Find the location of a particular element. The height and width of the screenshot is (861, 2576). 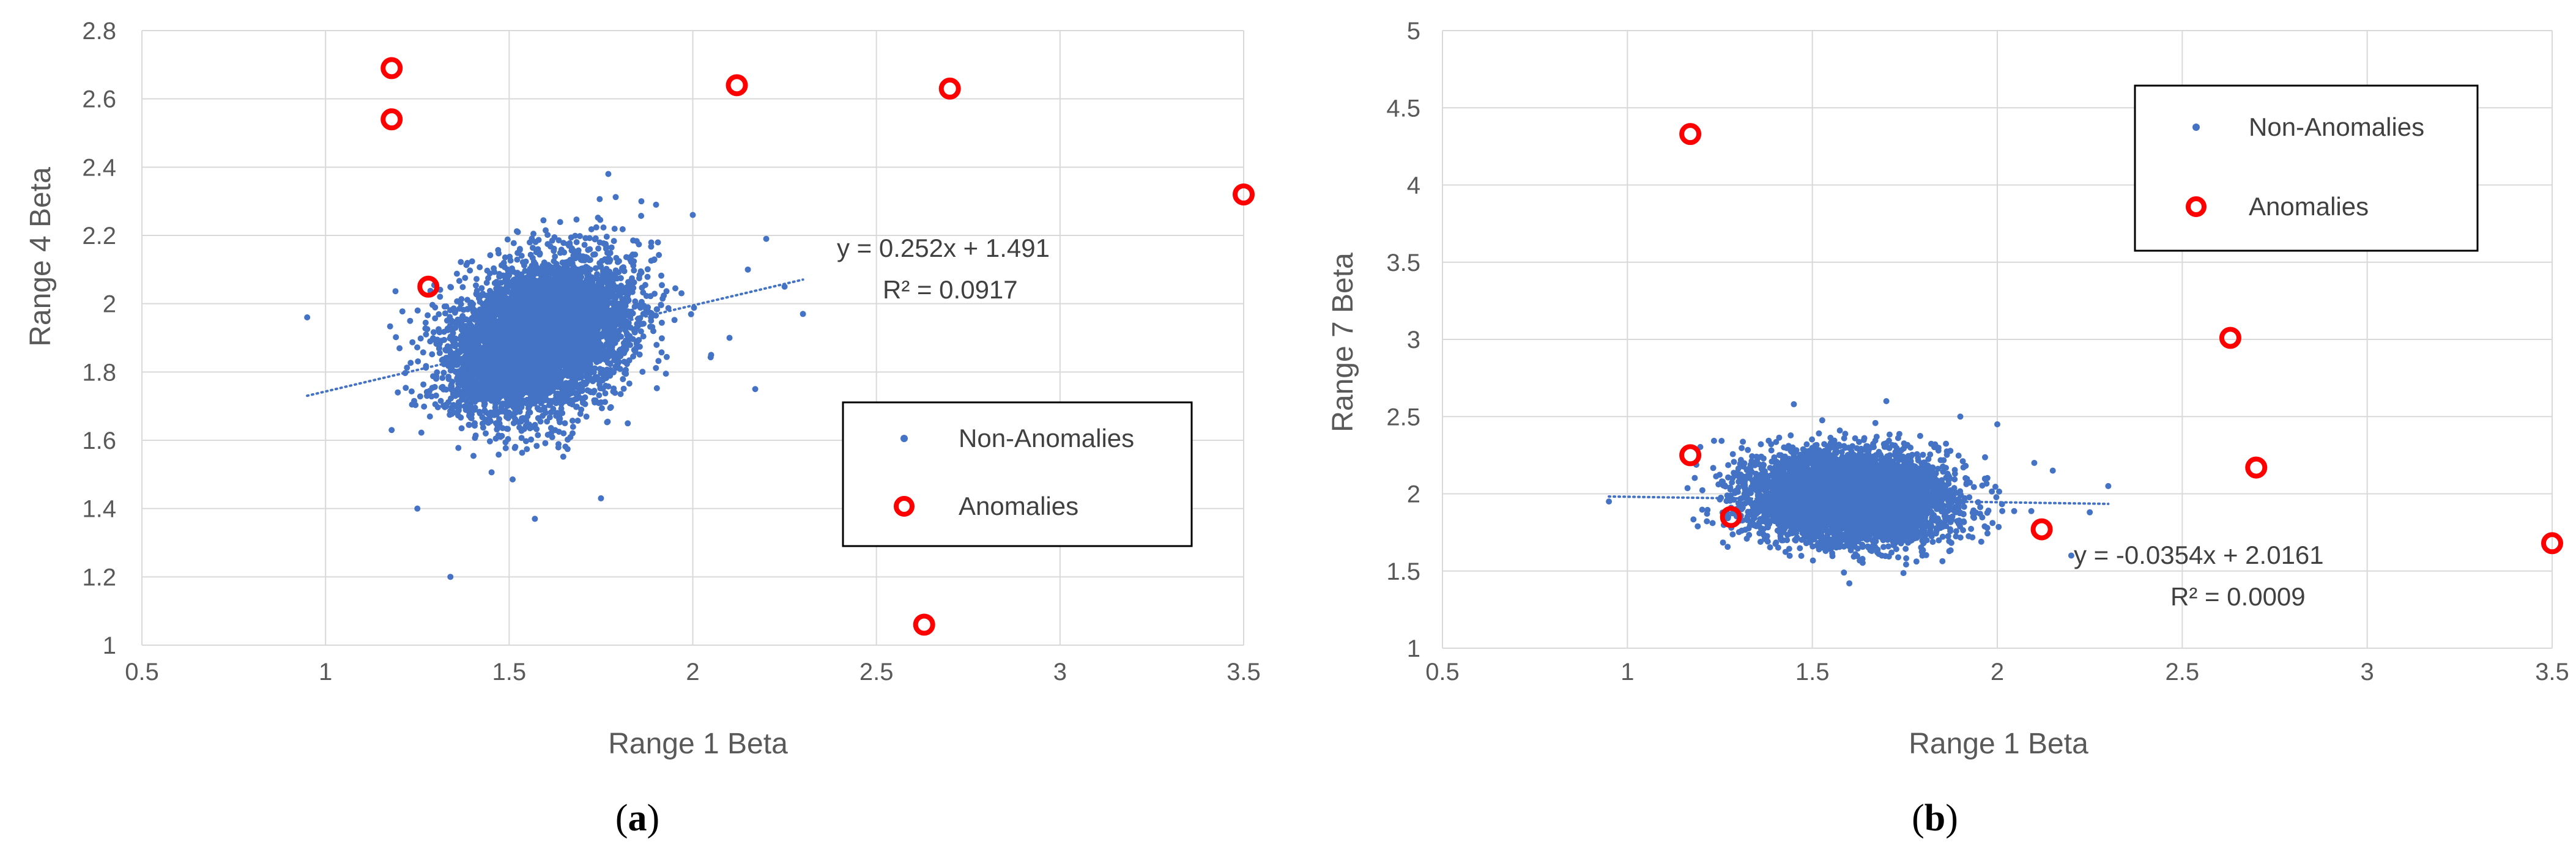

data-point-a-2039 is located at coordinates (568, 439).